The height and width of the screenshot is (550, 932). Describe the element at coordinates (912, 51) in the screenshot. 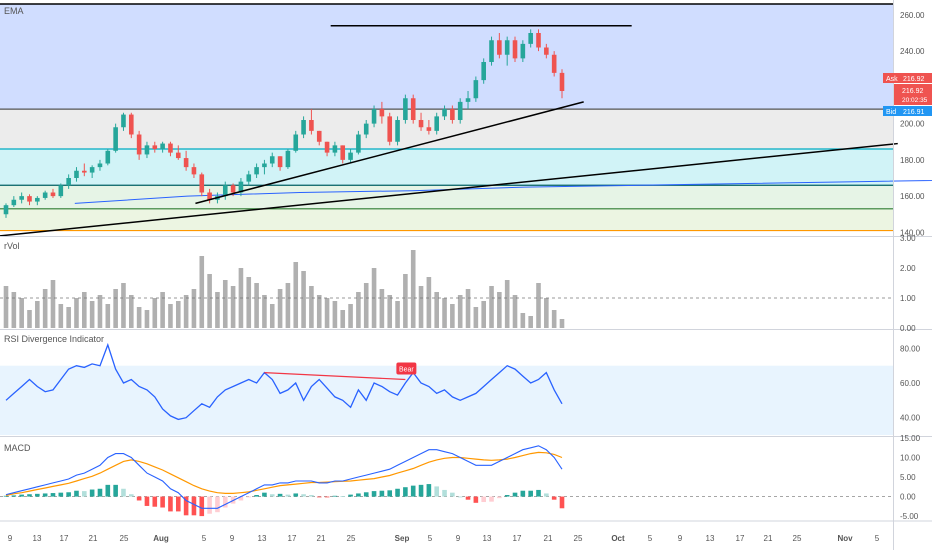

I see `price-axis-tick-label: 240.00` at that location.